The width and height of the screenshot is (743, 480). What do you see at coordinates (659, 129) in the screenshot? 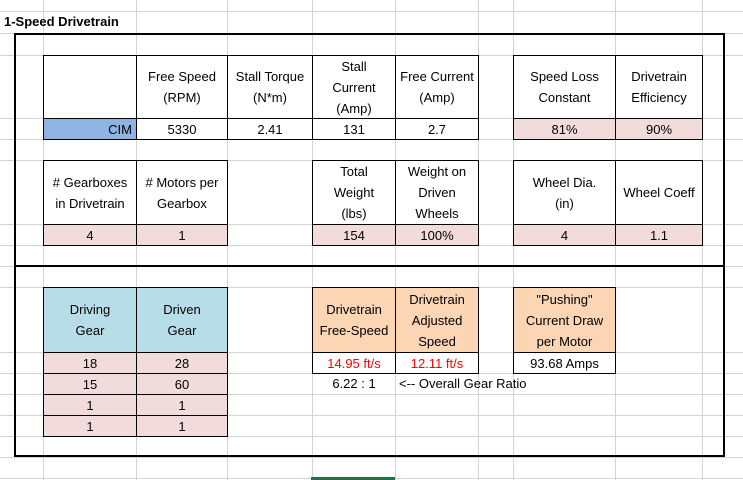
I see `efficiency-value: 90%` at bounding box center [659, 129].